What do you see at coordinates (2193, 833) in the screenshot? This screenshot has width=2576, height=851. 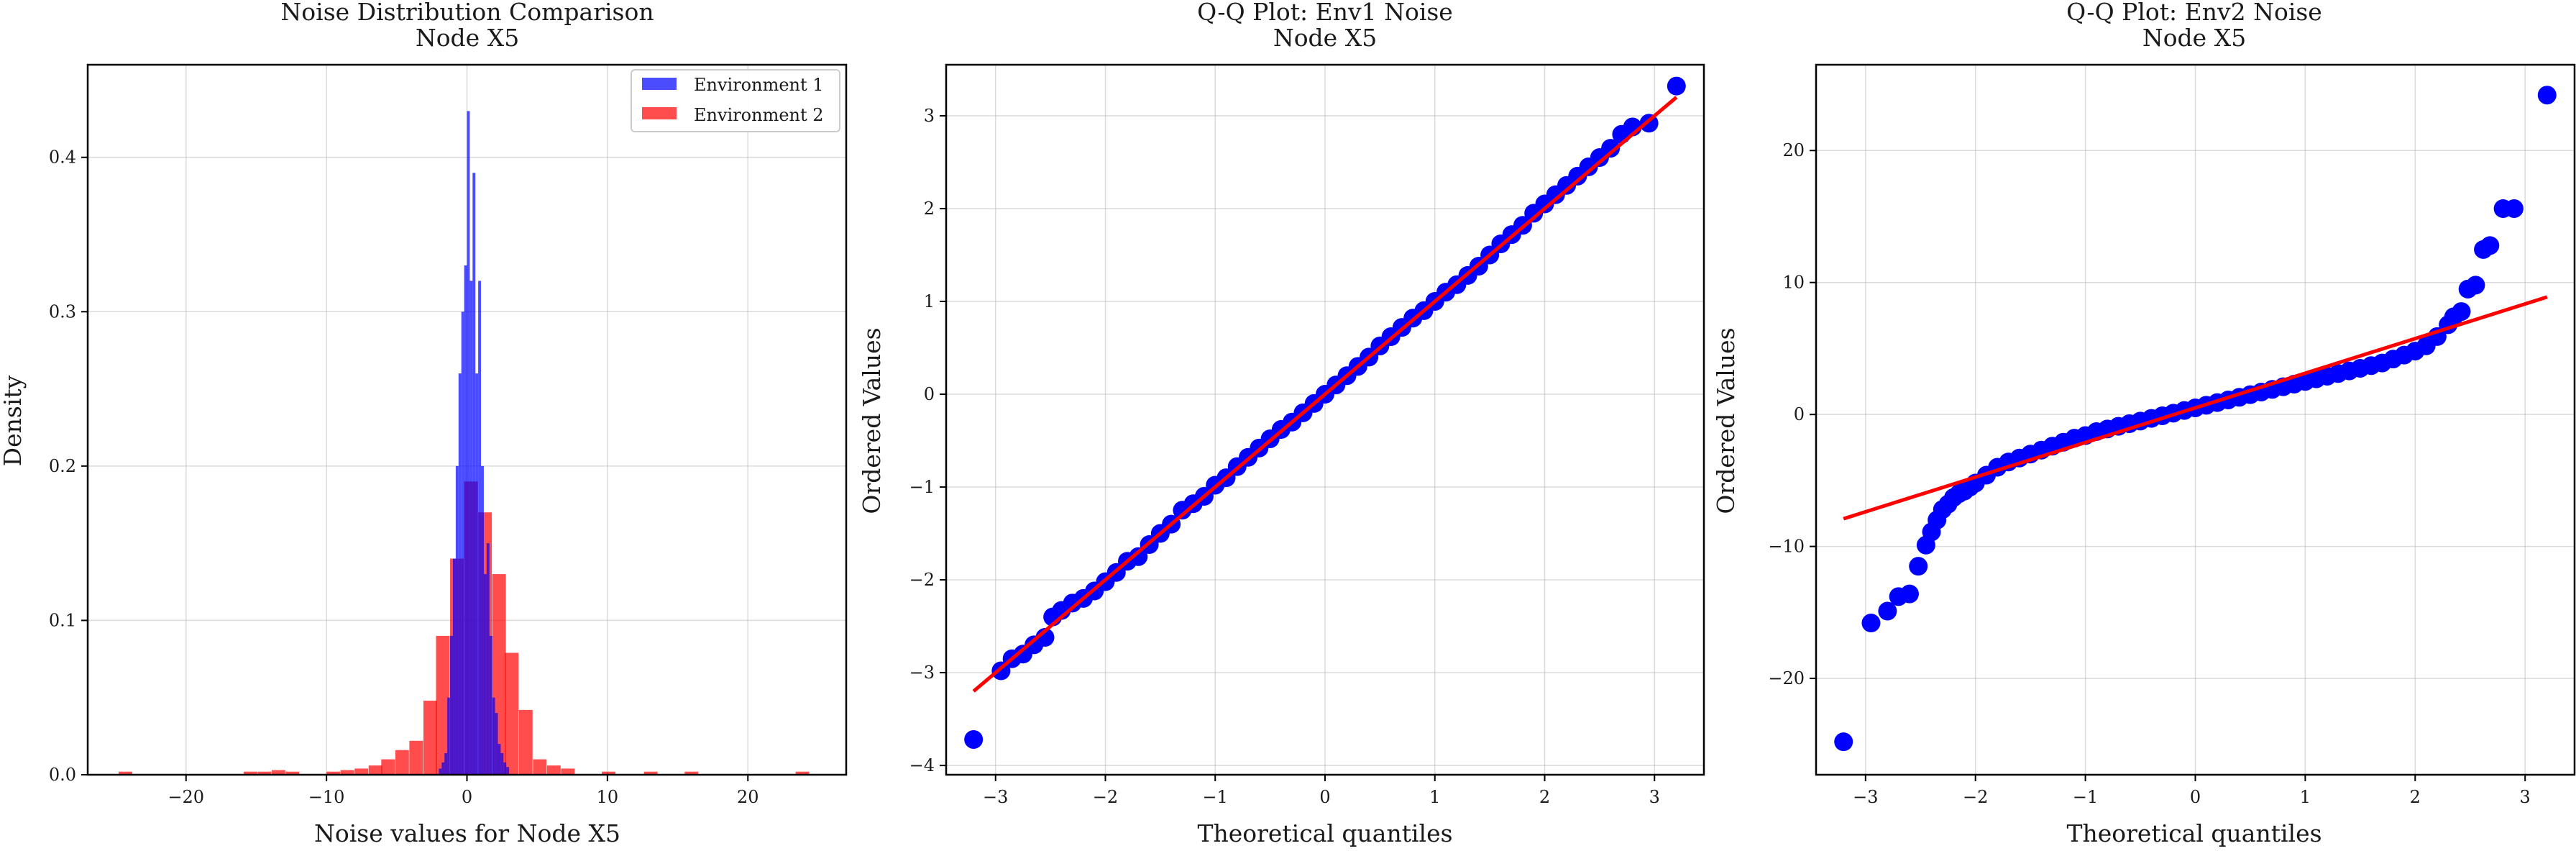 I see `qq2-xlabel: Theoretical quantiles` at bounding box center [2193, 833].